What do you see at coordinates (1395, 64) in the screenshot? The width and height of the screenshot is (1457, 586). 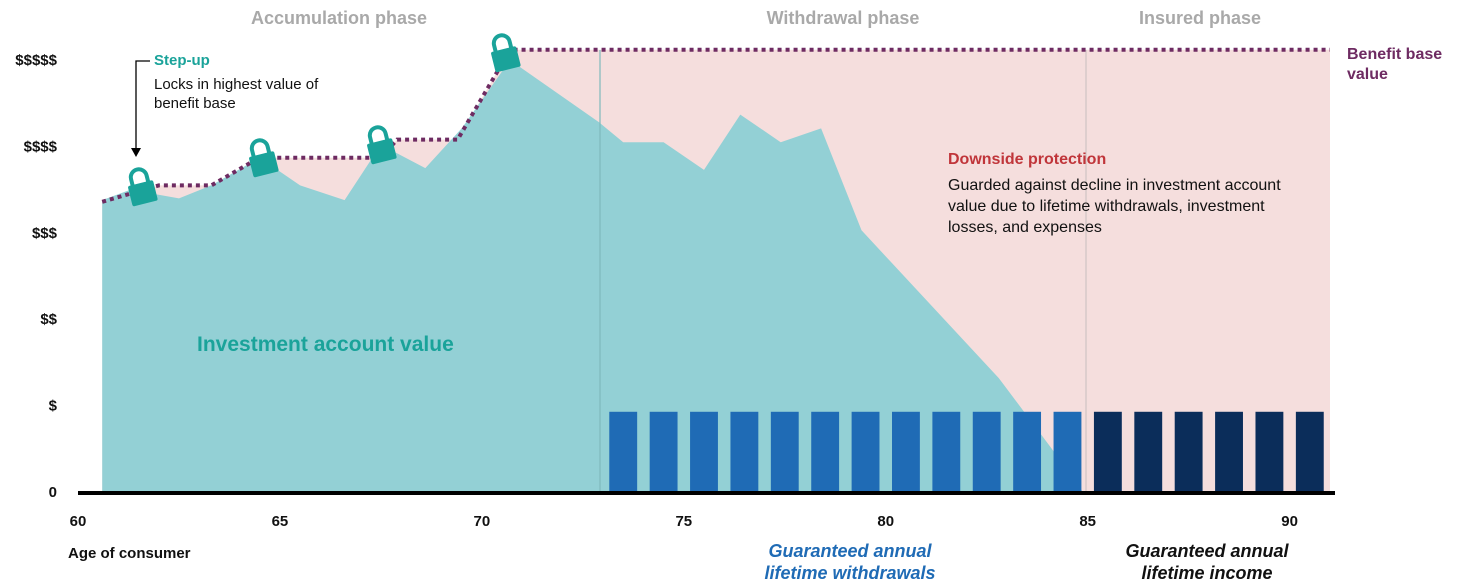 I see `series-label: Benefit base value` at bounding box center [1395, 64].